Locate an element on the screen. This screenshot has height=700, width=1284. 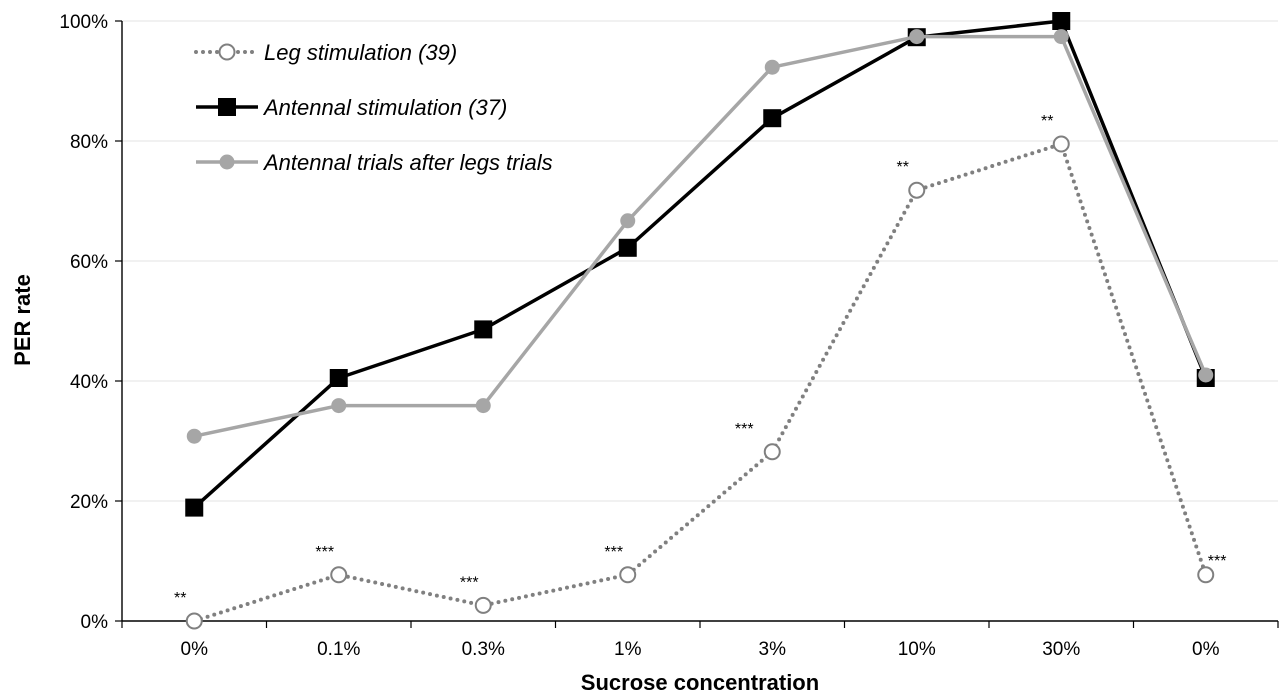
x-tick-label: 10% is located at coordinates (917, 649).